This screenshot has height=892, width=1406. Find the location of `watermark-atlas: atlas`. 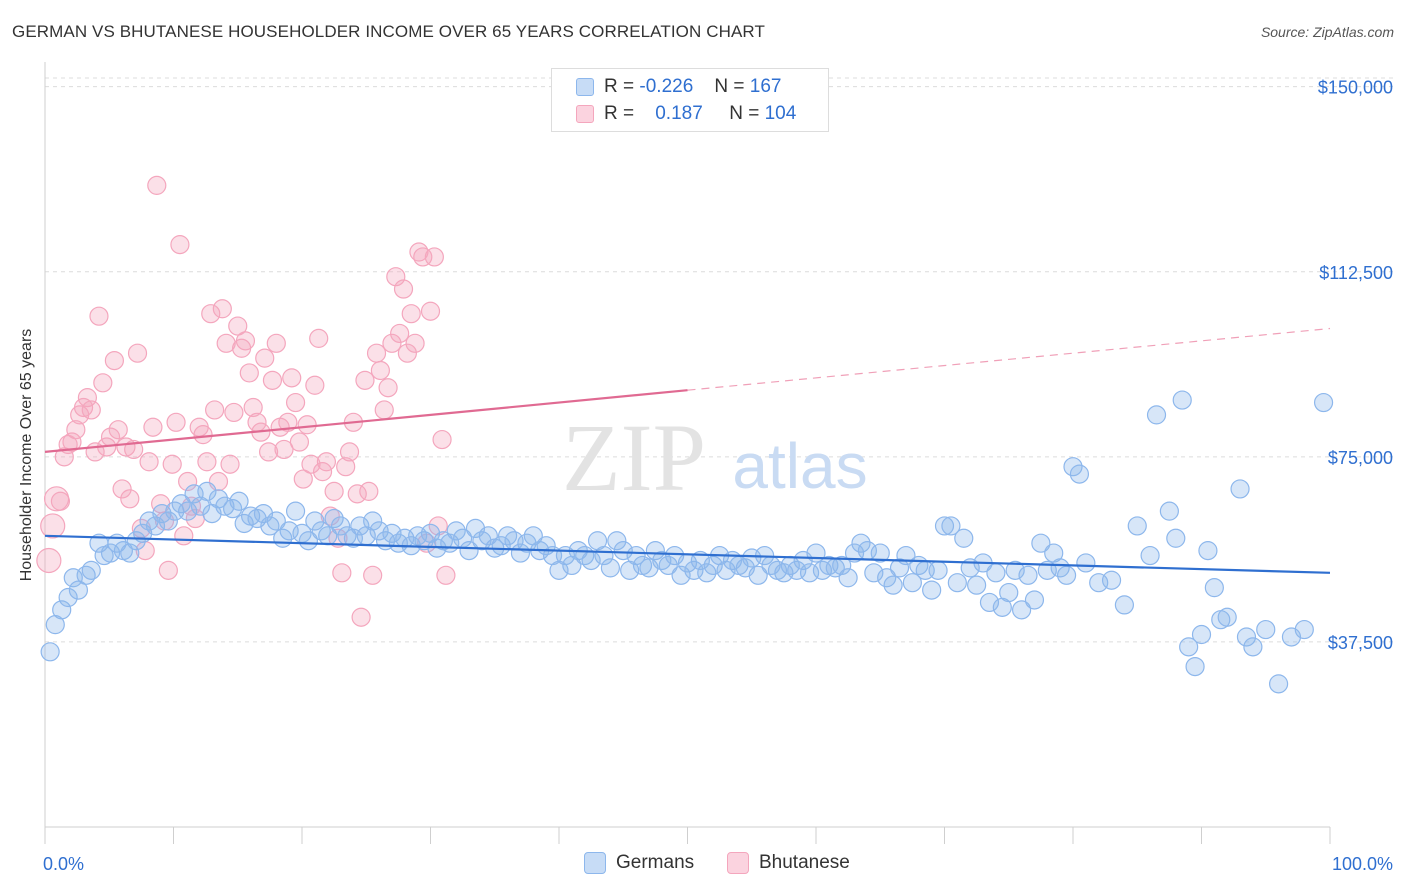

watermark-atlas: atlas is located at coordinates (799, 466).